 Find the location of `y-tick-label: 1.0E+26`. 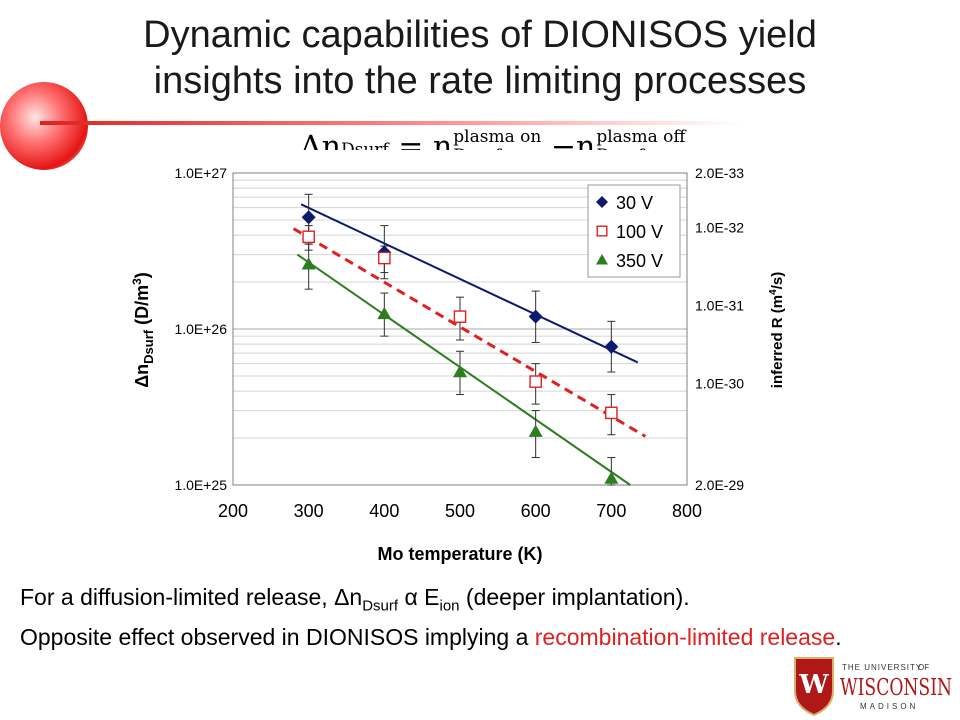

y-tick-label: 1.0E+26 is located at coordinates (200, 329).